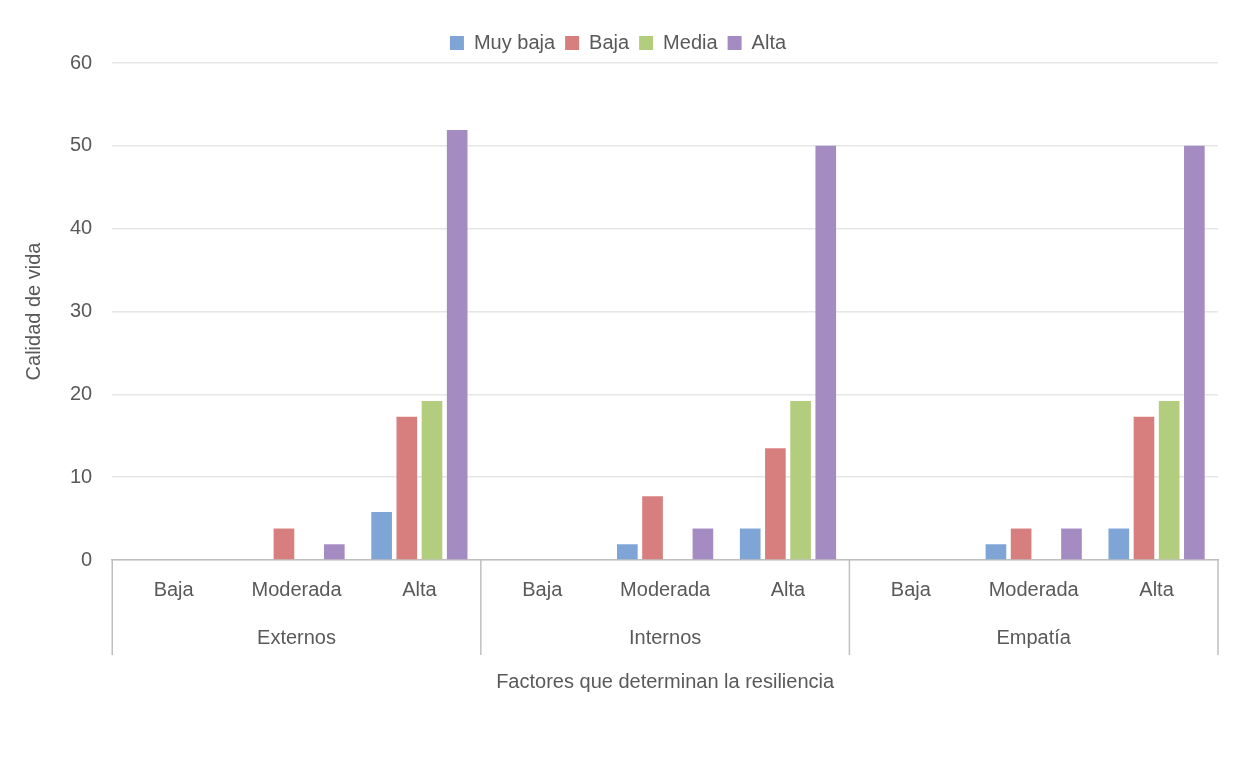 The height and width of the screenshot is (779, 1257). I want to click on legend-label: Media, so click(691, 41).